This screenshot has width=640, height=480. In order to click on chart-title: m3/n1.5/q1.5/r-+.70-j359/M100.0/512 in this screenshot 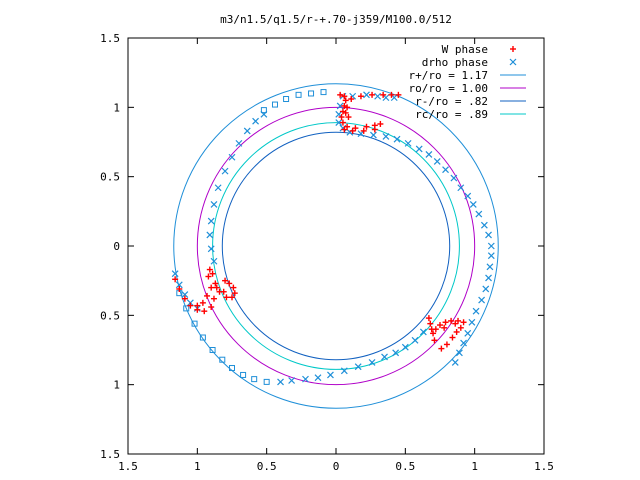, I will do `click(336, 19)`.